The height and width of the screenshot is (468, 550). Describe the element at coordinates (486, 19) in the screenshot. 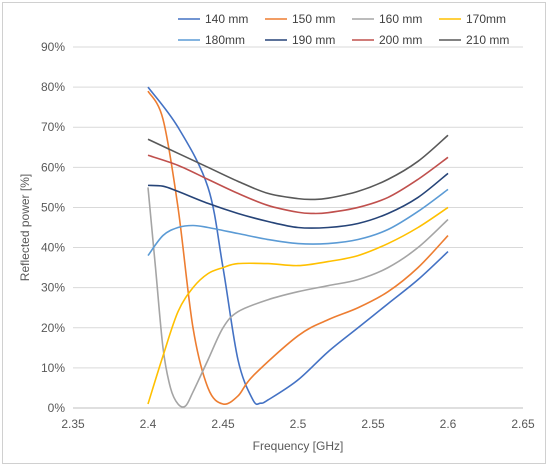

I see `legend-label: 170mm` at that location.